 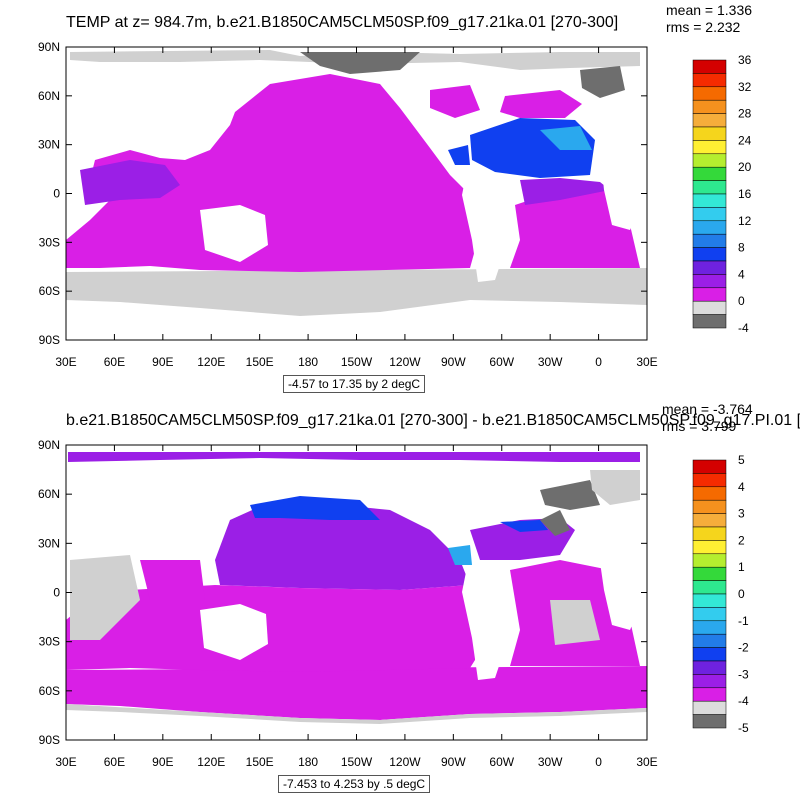 What do you see at coordinates (459, 155) in the screenshot?
I see `panel1-gulf-region` at bounding box center [459, 155].